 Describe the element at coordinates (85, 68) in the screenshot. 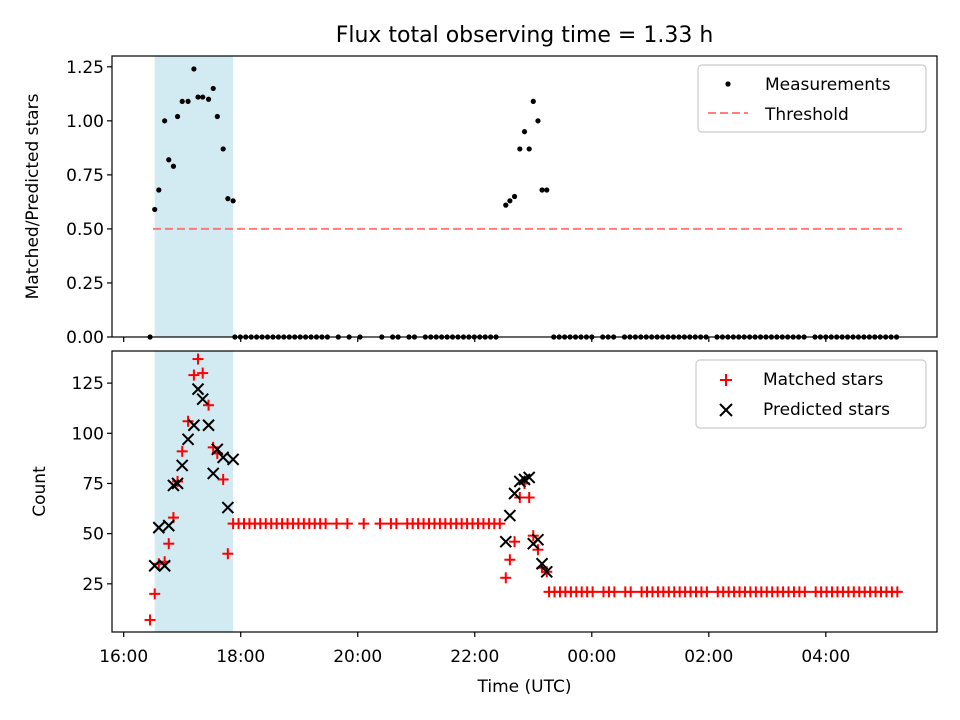

I see `top-ytick-label: 1.25` at that location.